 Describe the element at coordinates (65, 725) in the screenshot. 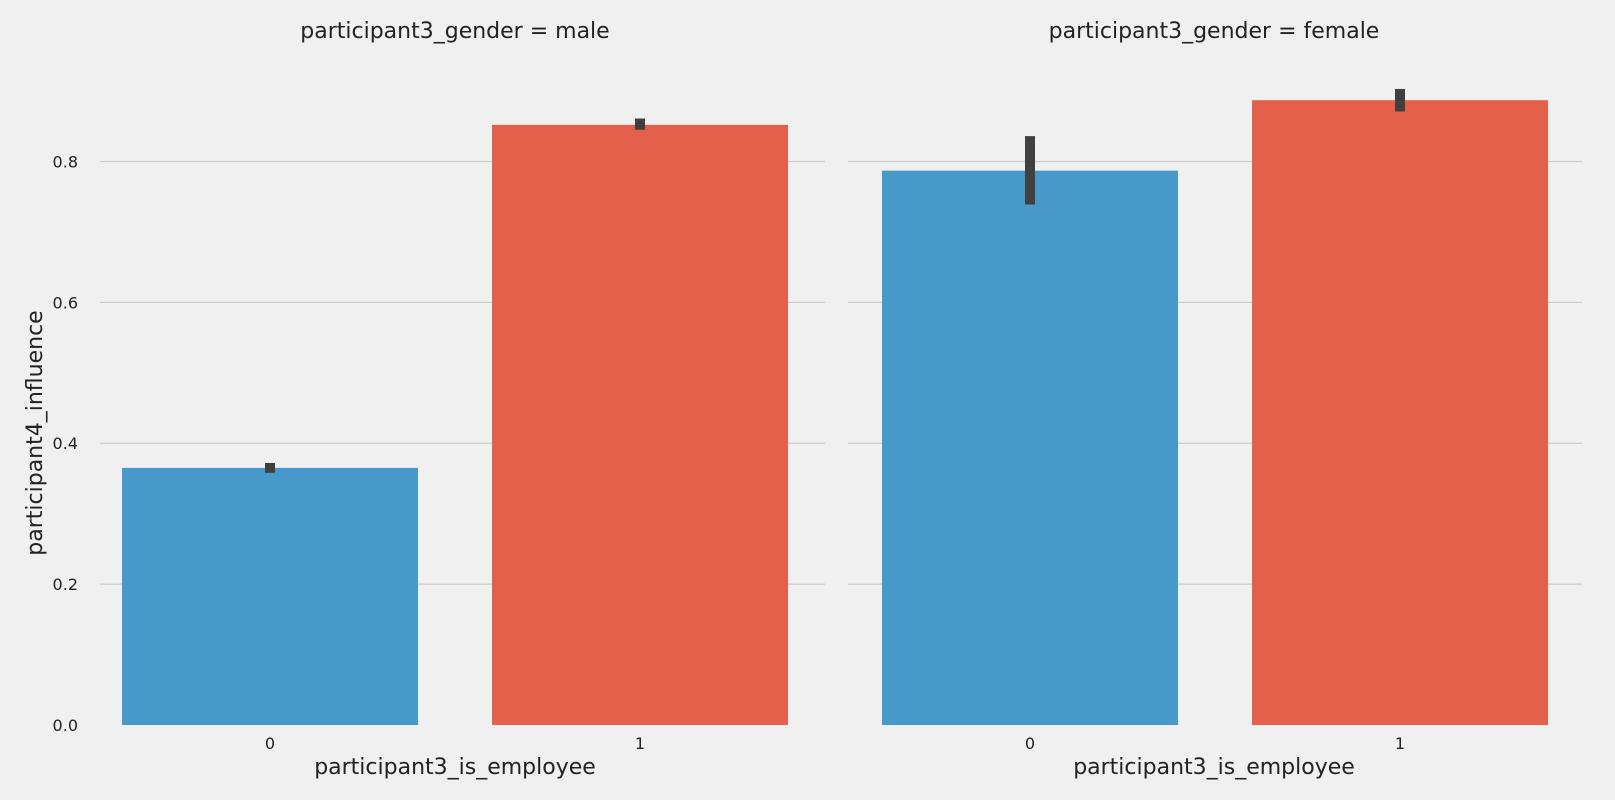

I see `y-tick-label-0: 0.0` at that location.